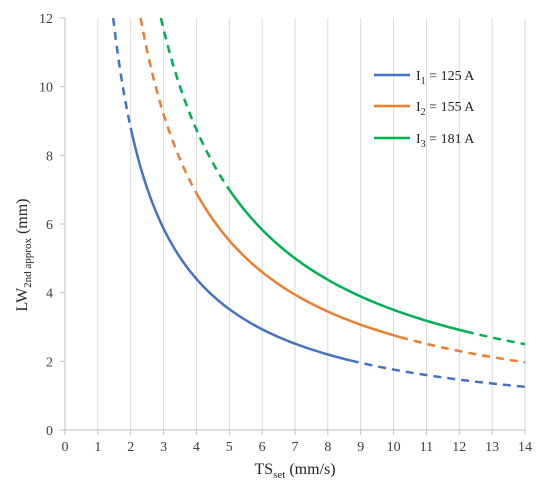 The width and height of the screenshot is (550, 494). I want to click on series-3-solid, so click(347, 260).